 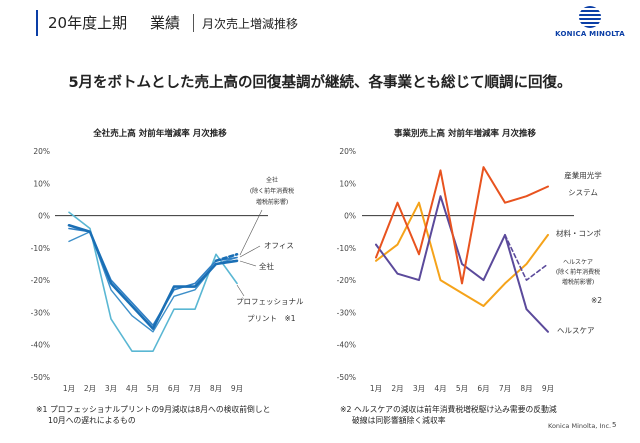 I want to click on footnote-2-line-2: 破線は同影響額除く減収率, so click(x=399, y=420).